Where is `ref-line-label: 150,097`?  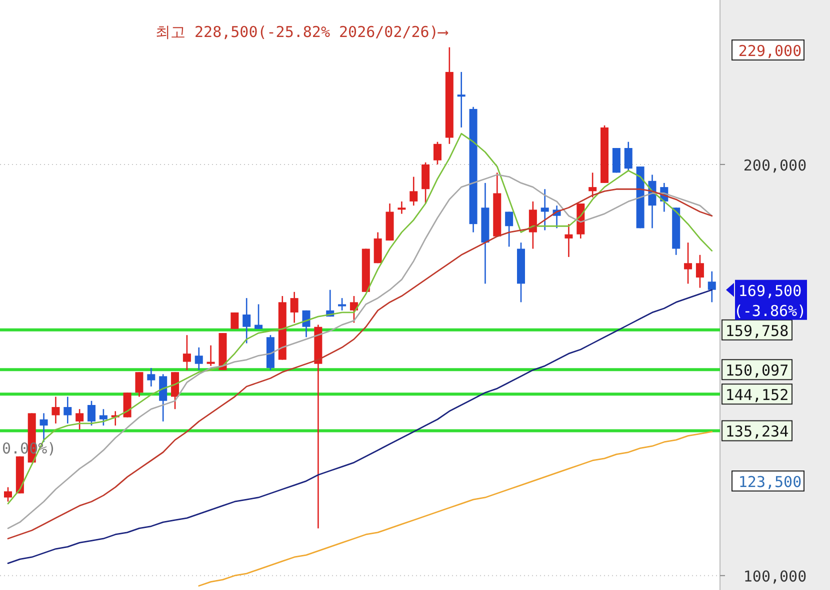
ref-line-label: 150,097 is located at coordinates (757, 371).